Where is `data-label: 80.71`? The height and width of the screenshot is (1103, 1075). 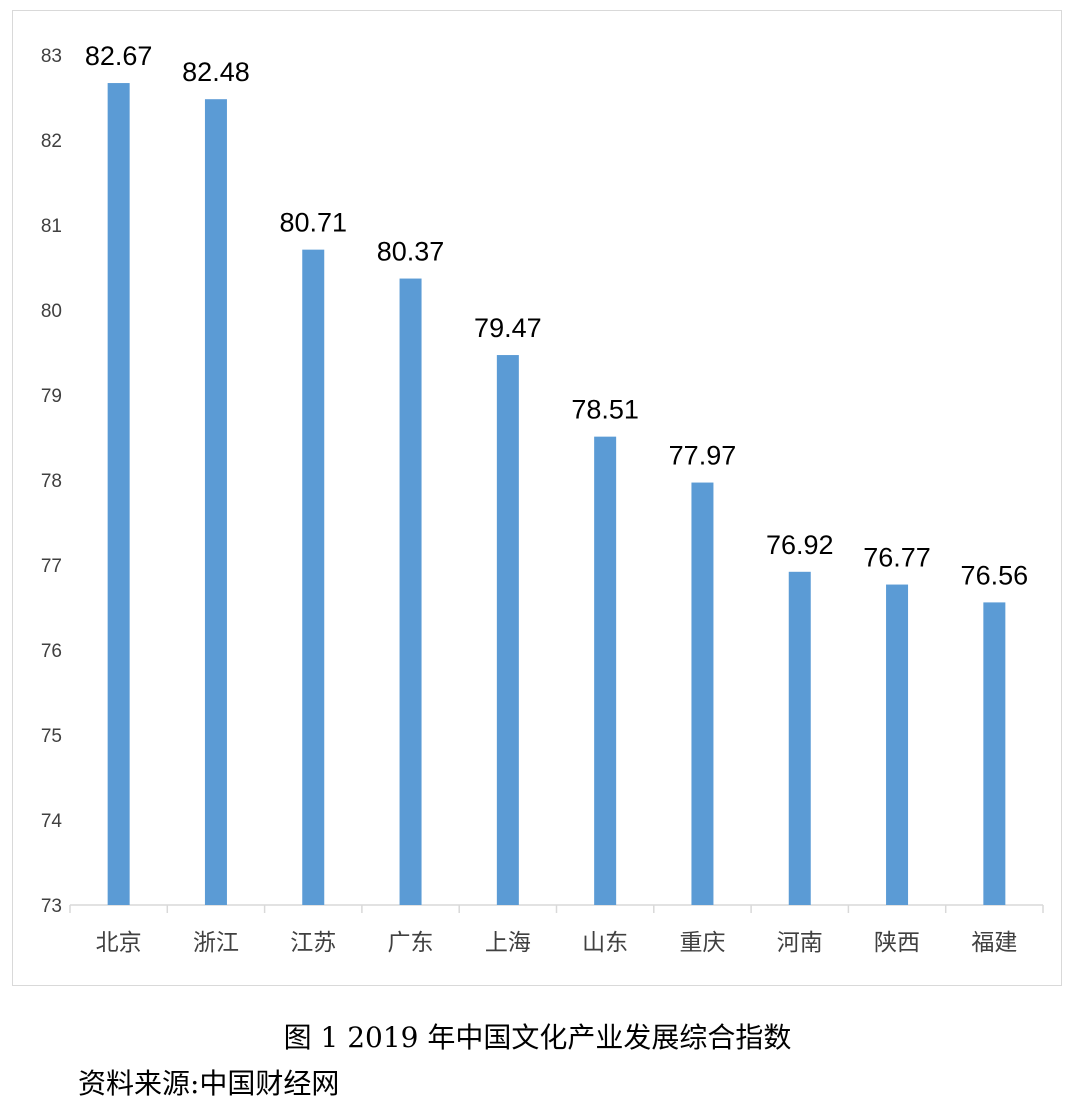 data-label: 80.71 is located at coordinates (313, 223).